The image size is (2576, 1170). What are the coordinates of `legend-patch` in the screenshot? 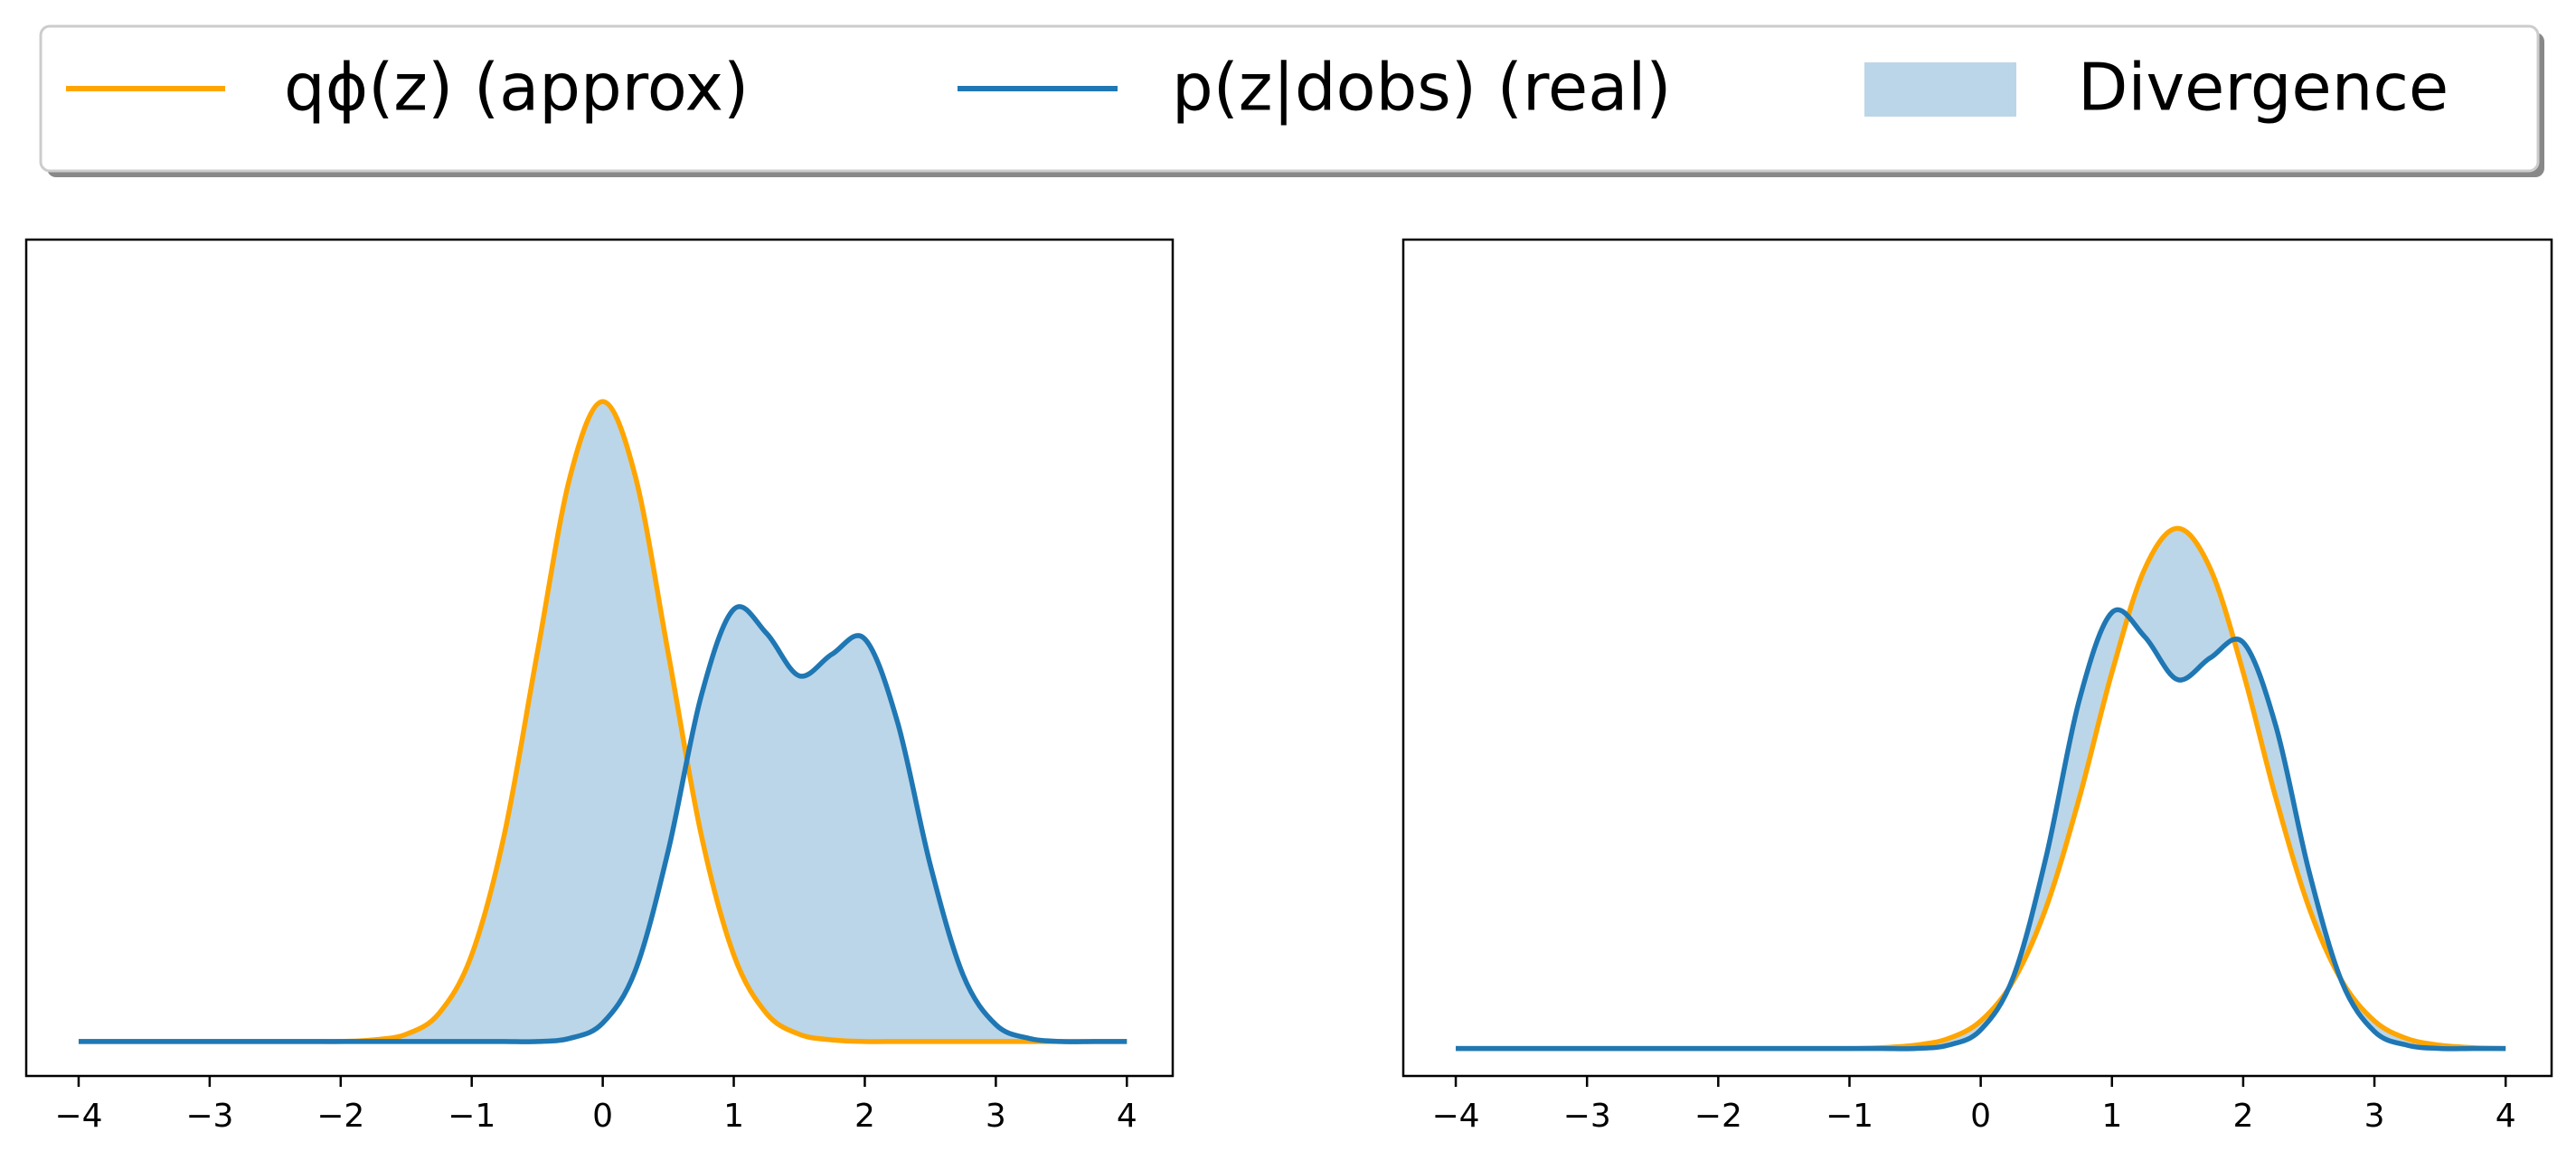 It's located at (1940, 90).